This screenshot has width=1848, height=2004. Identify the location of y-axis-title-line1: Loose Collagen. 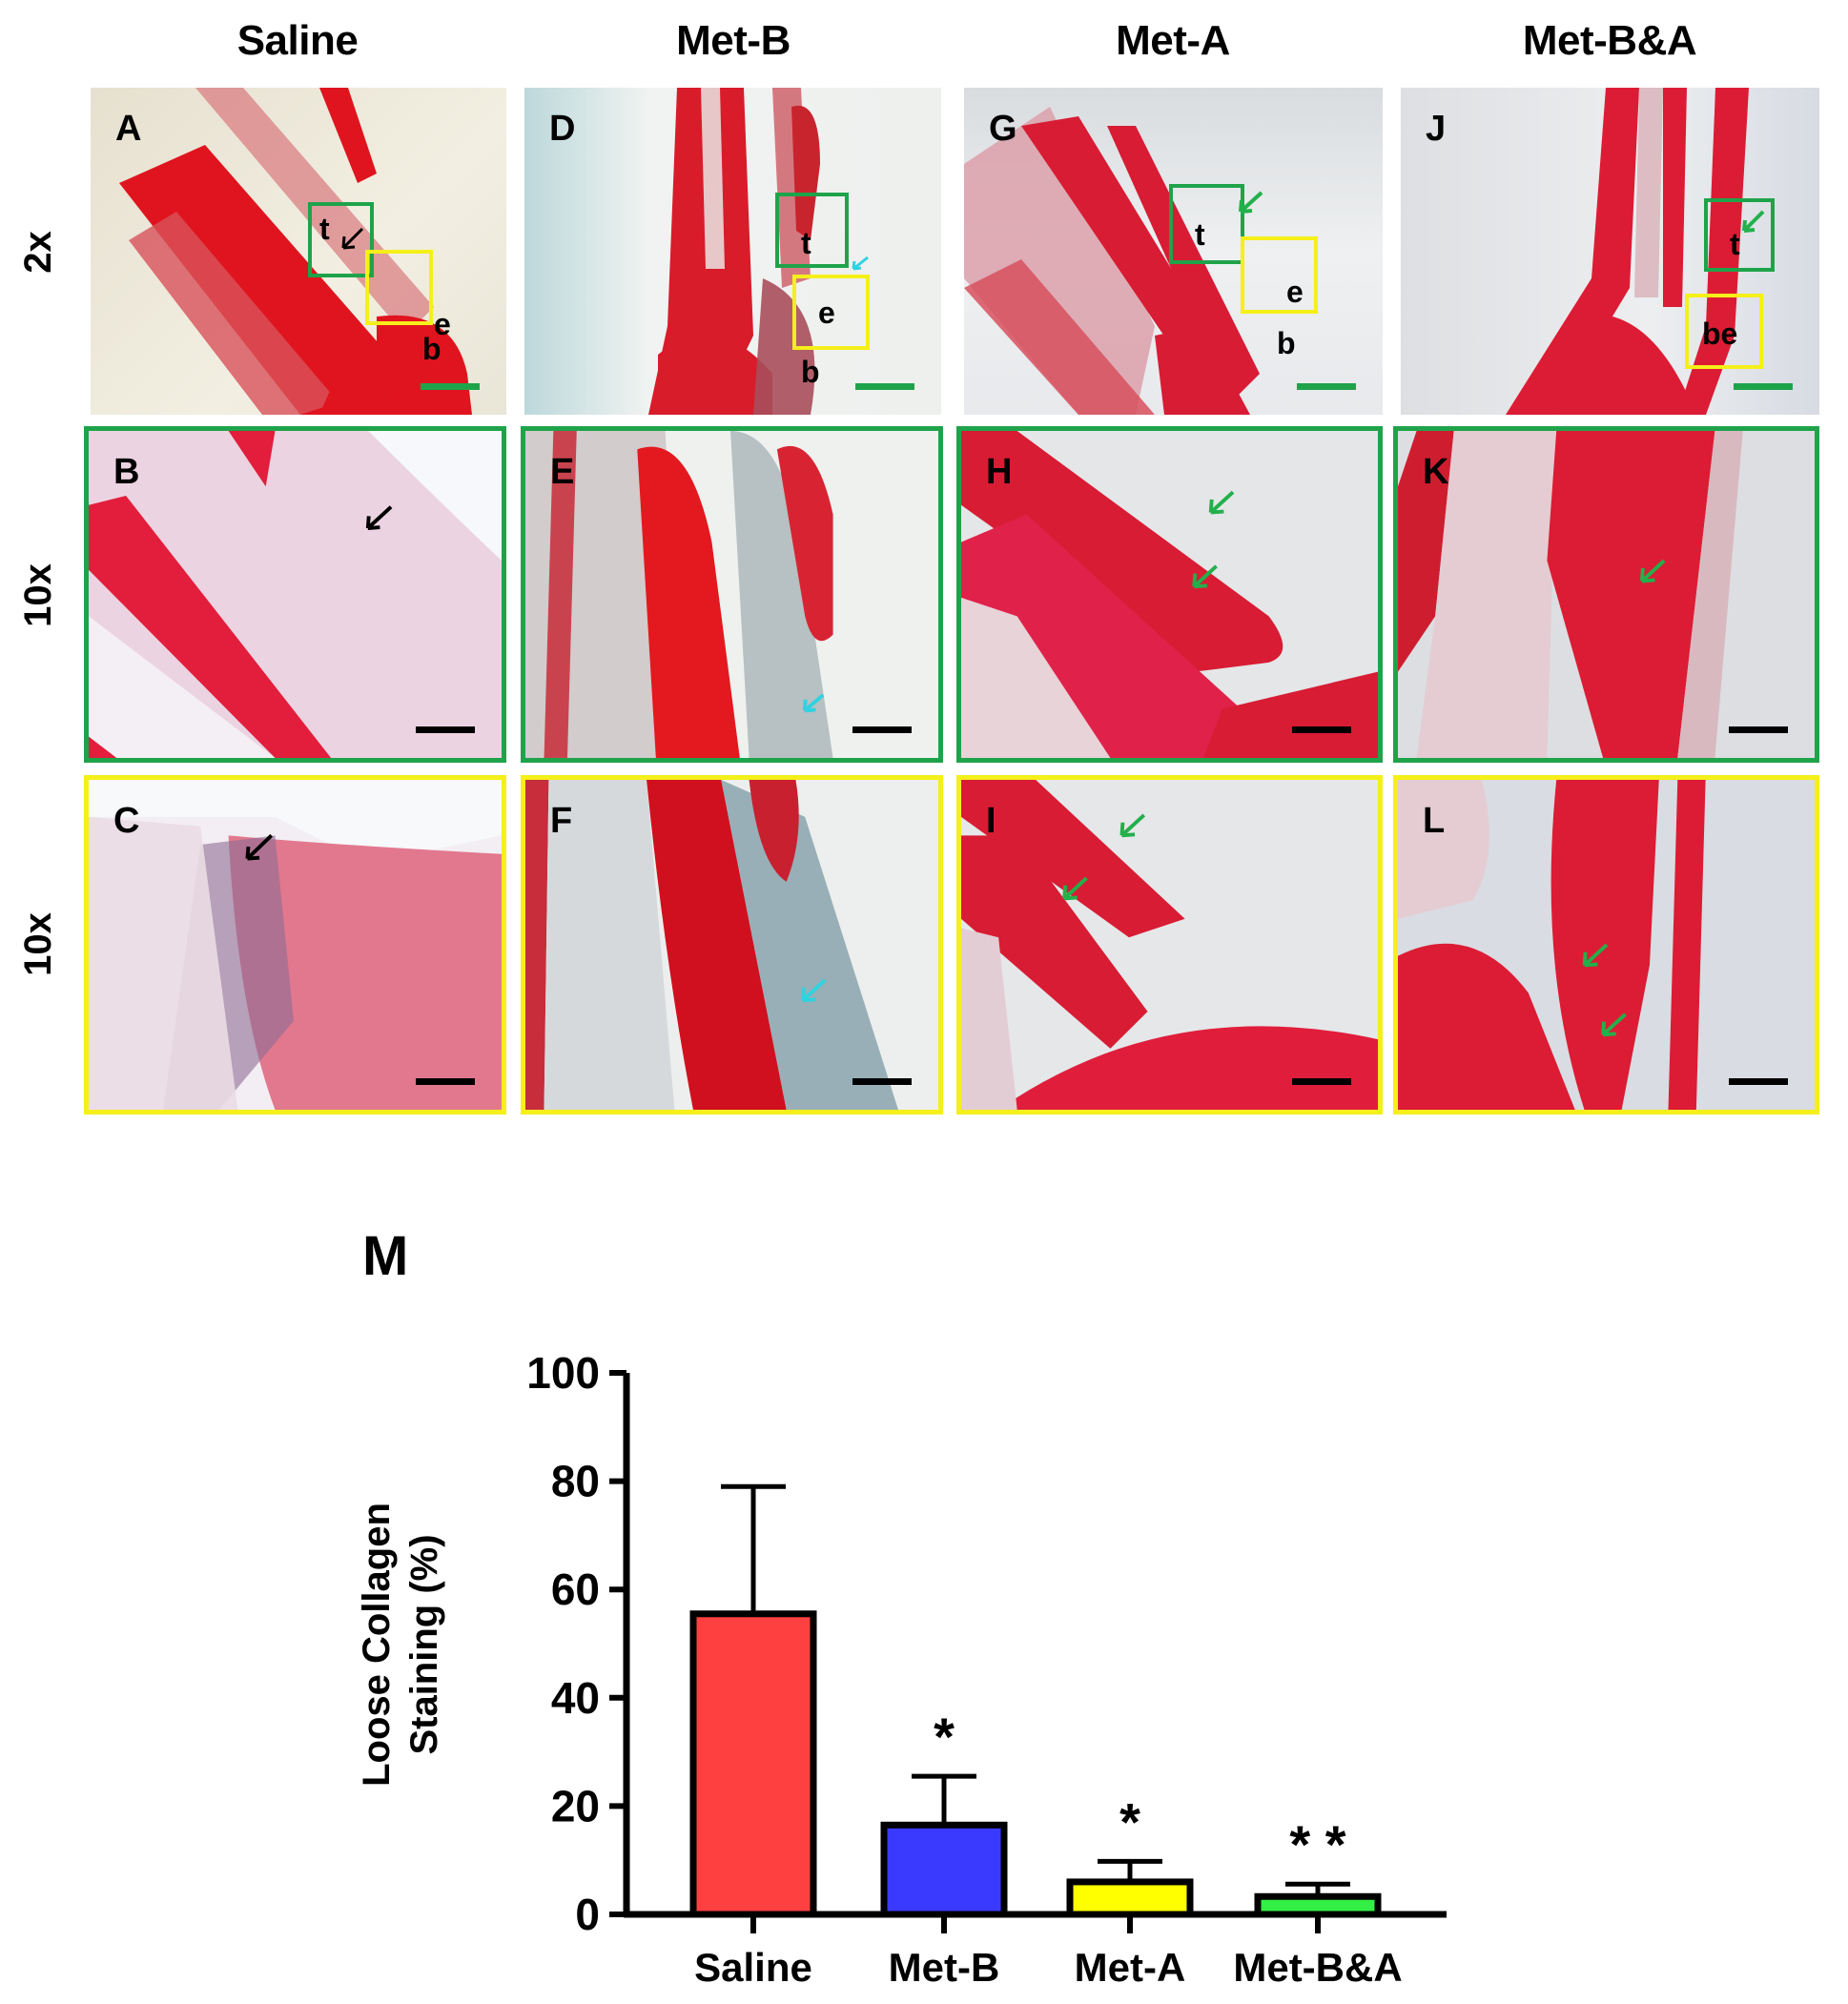
(377, 1645).